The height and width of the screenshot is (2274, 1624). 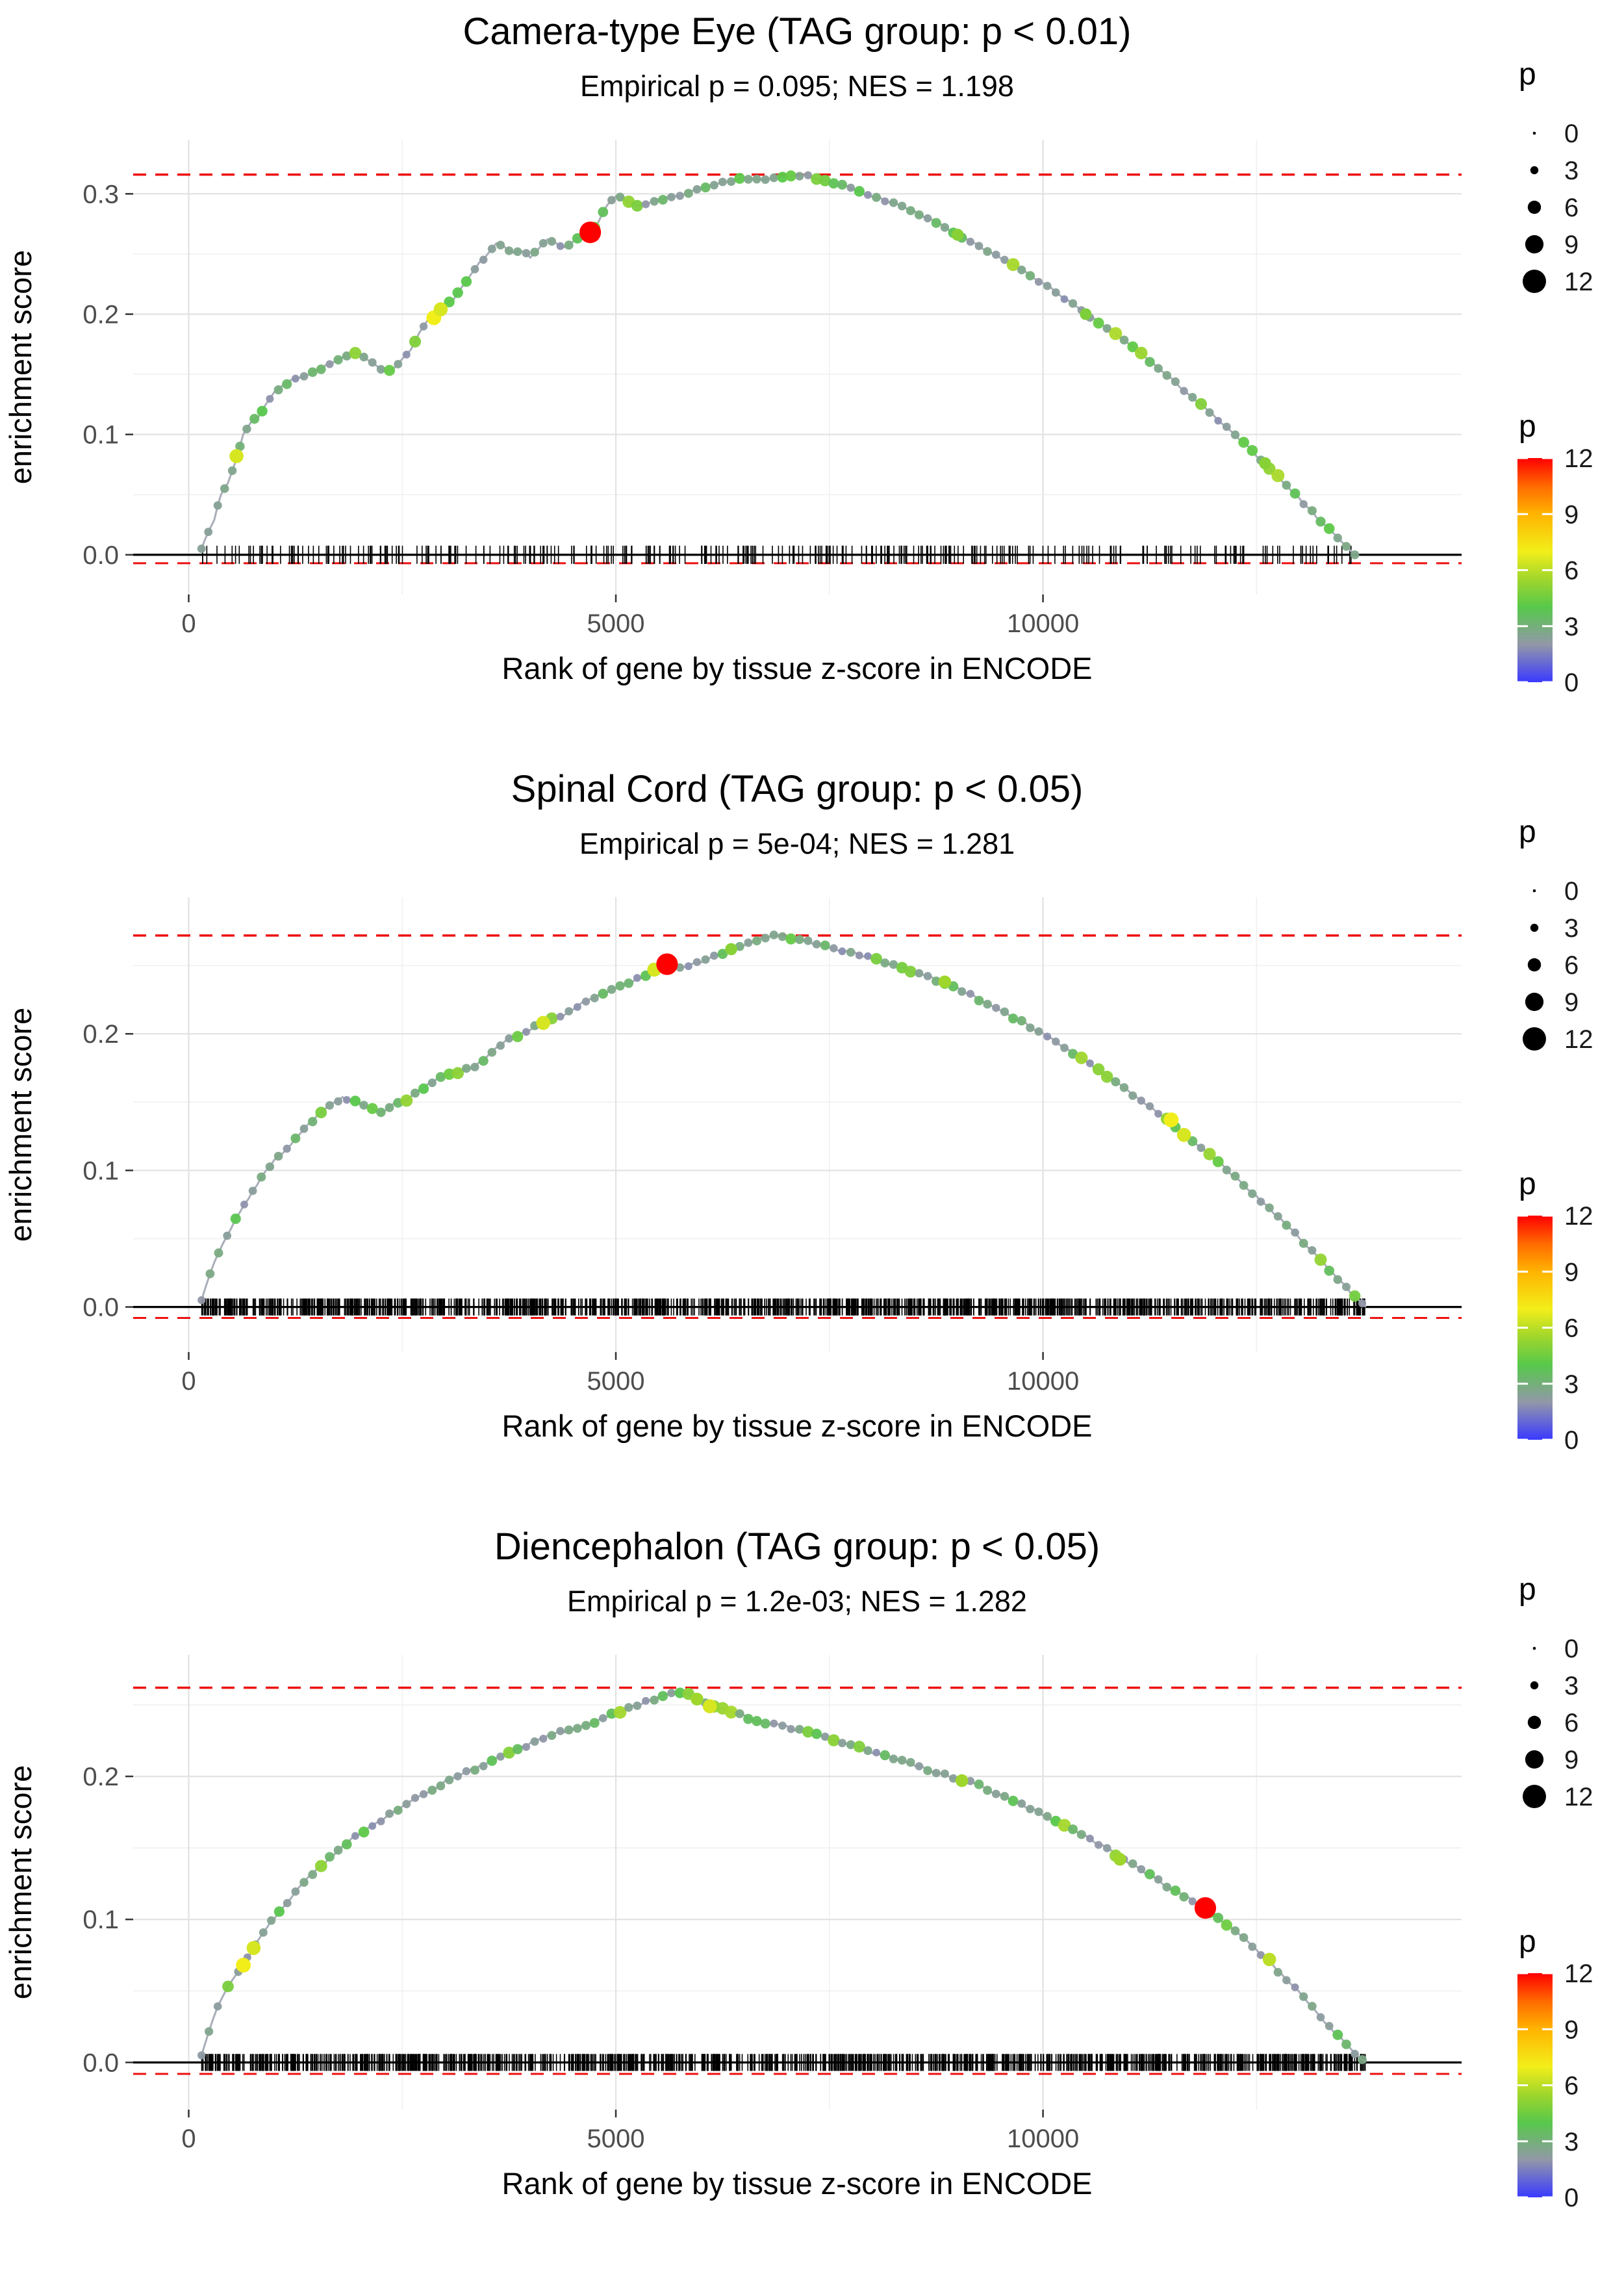 What do you see at coordinates (797, 1547) in the screenshot?
I see `plot-title: Diencephalon (TAG group: p < 0.05)` at bounding box center [797, 1547].